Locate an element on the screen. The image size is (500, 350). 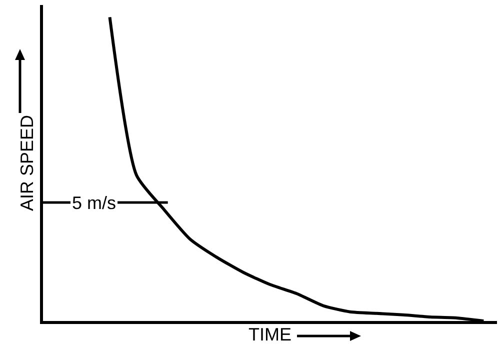
ref-line-label: 5 m/s is located at coordinates (94, 203).